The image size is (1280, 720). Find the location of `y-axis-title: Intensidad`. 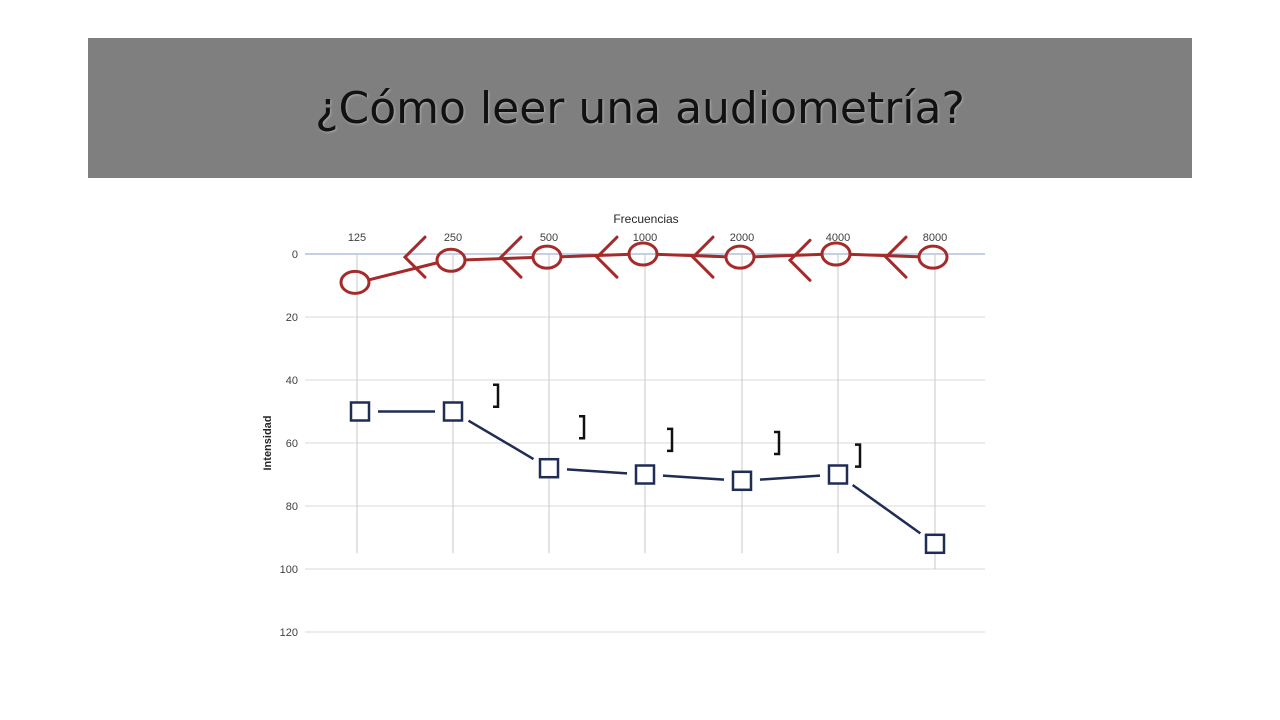

y-axis-title: Intensidad is located at coordinates (268, 442).